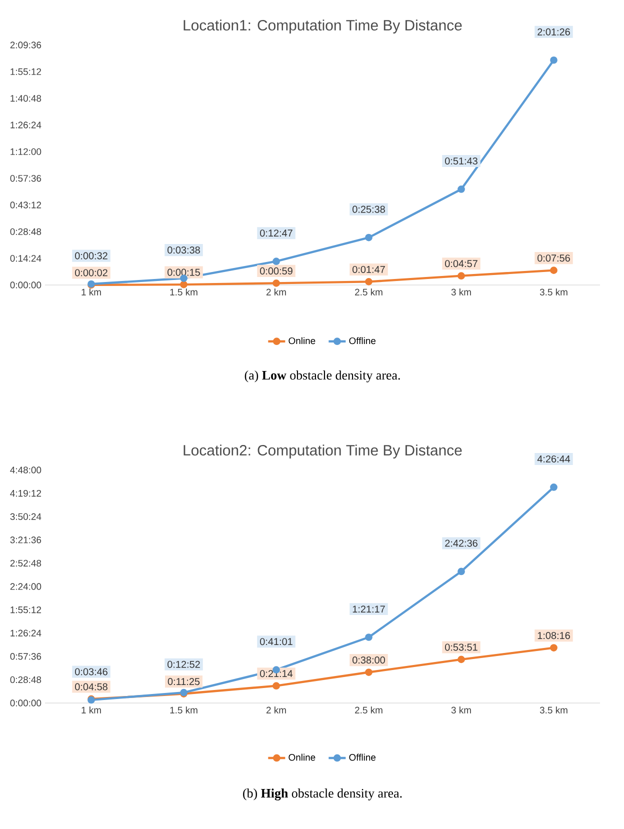 This screenshot has width=624, height=829. I want to click on y-tick-label: 2:52:48, so click(26, 563).